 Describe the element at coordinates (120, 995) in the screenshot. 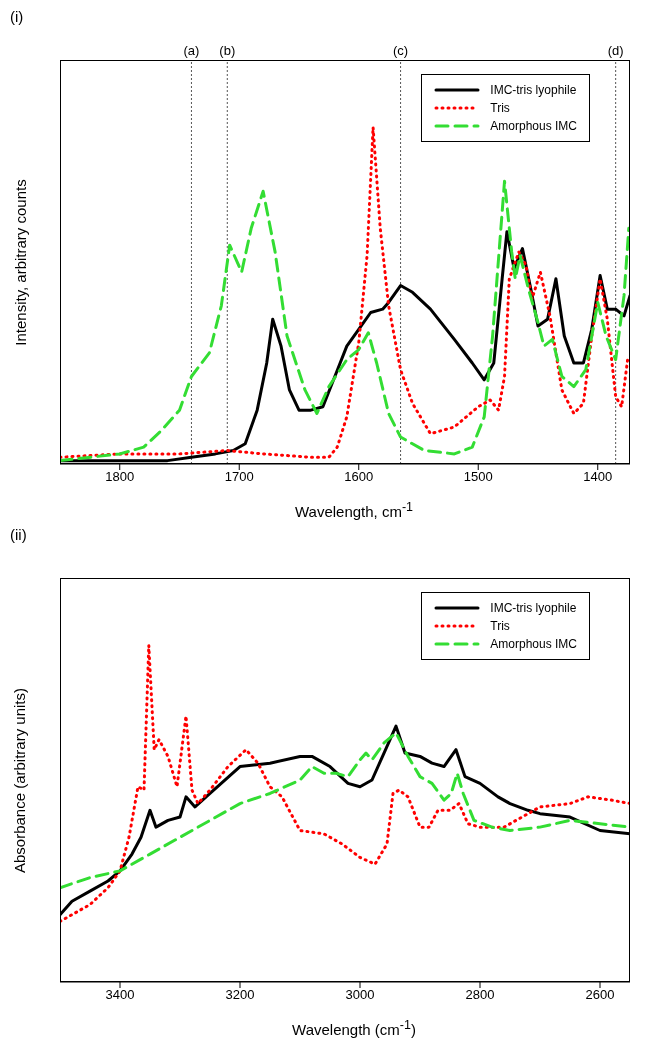

I see `x-tick-label: 3400` at that location.